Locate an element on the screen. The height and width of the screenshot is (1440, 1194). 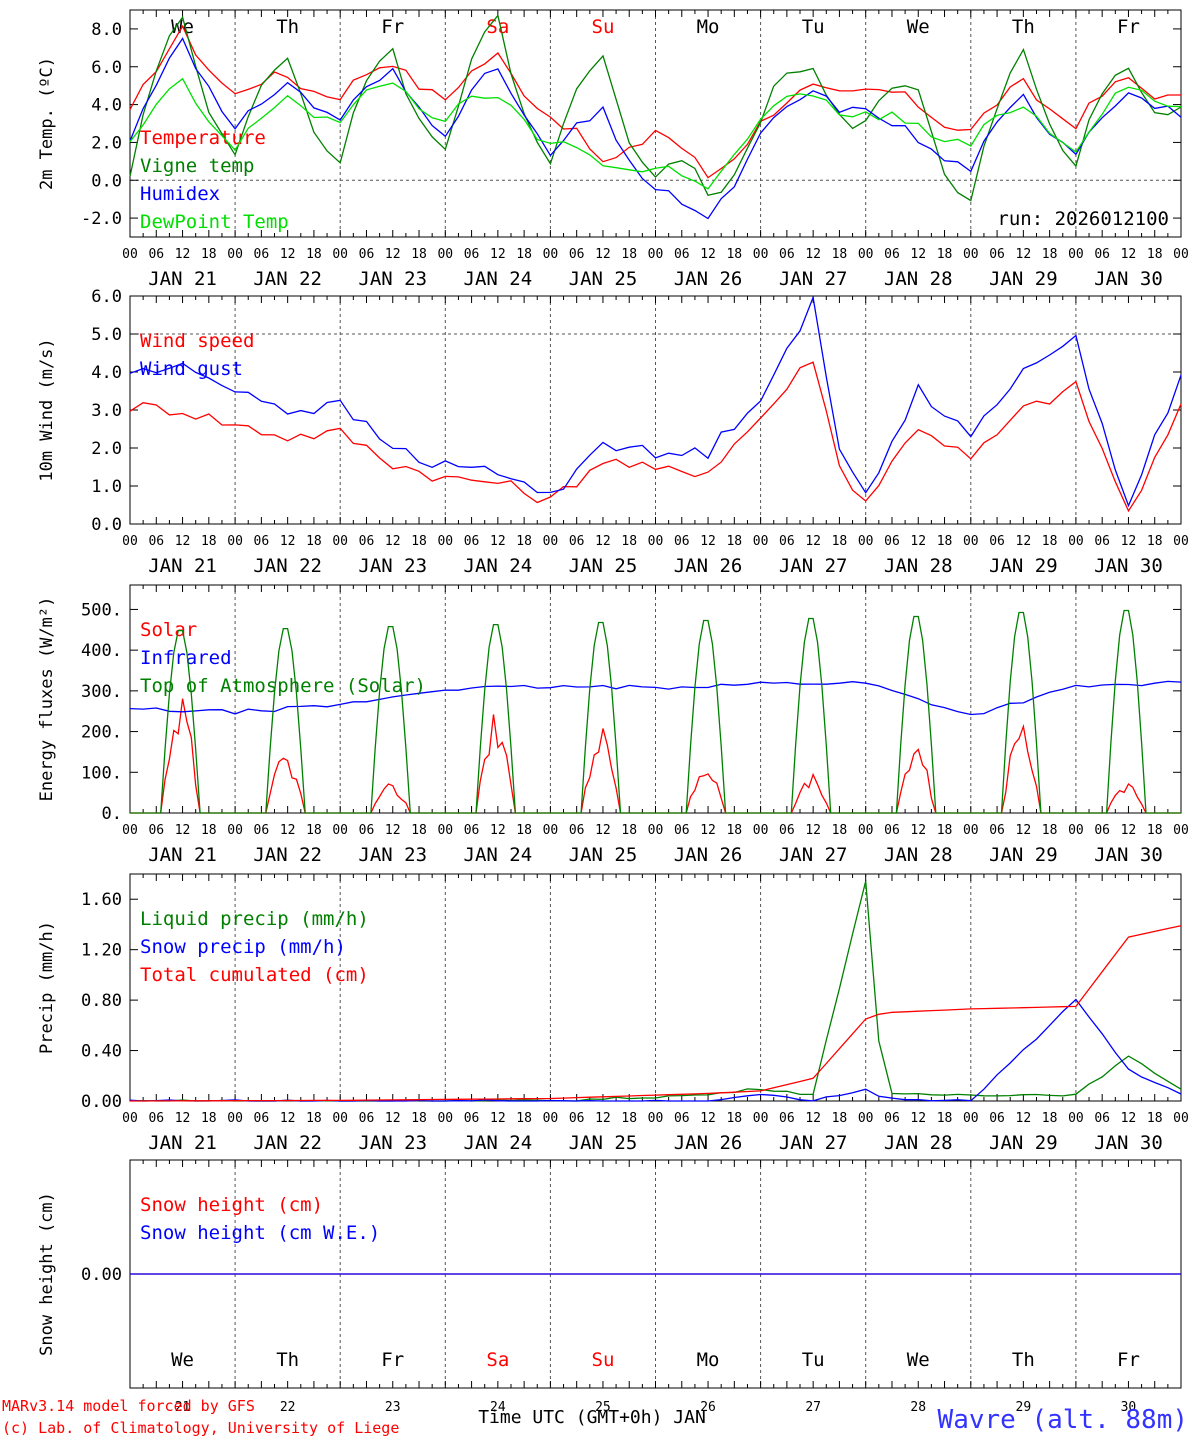
day-number-label: 23 is located at coordinates (393, 1407).